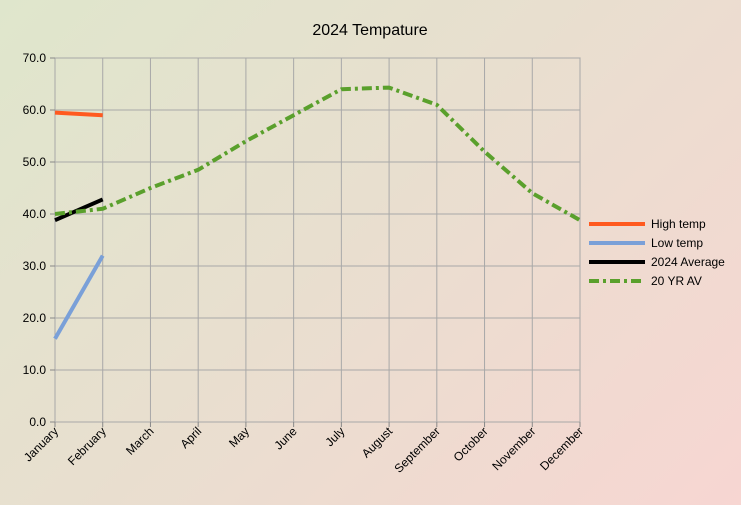 This screenshot has width=741, height=505. Describe the element at coordinates (35, 162) in the screenshot. I see `y-tick-label: 50.0` at that location.